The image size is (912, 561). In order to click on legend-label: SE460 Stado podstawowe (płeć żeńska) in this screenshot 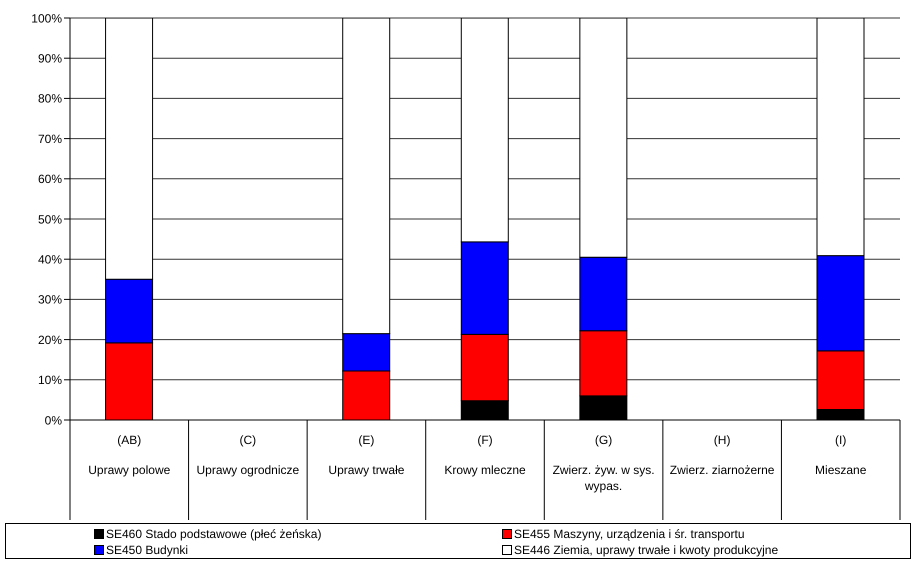, I will do `click(214, 534)`.